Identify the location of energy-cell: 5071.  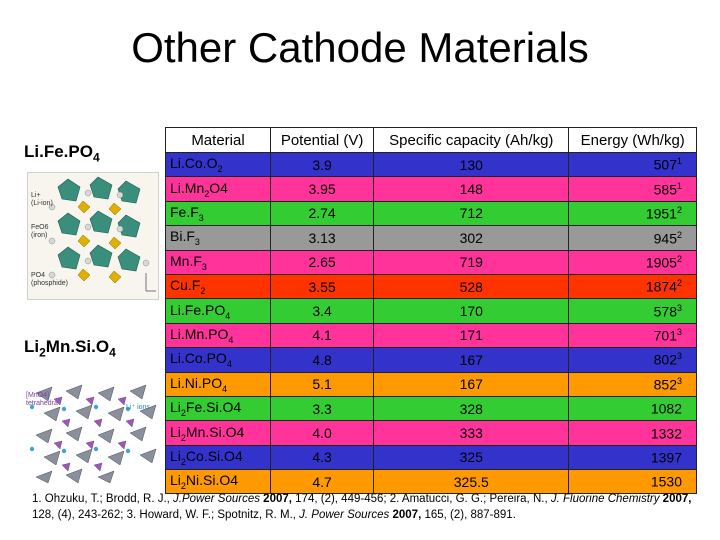
(632, 164).